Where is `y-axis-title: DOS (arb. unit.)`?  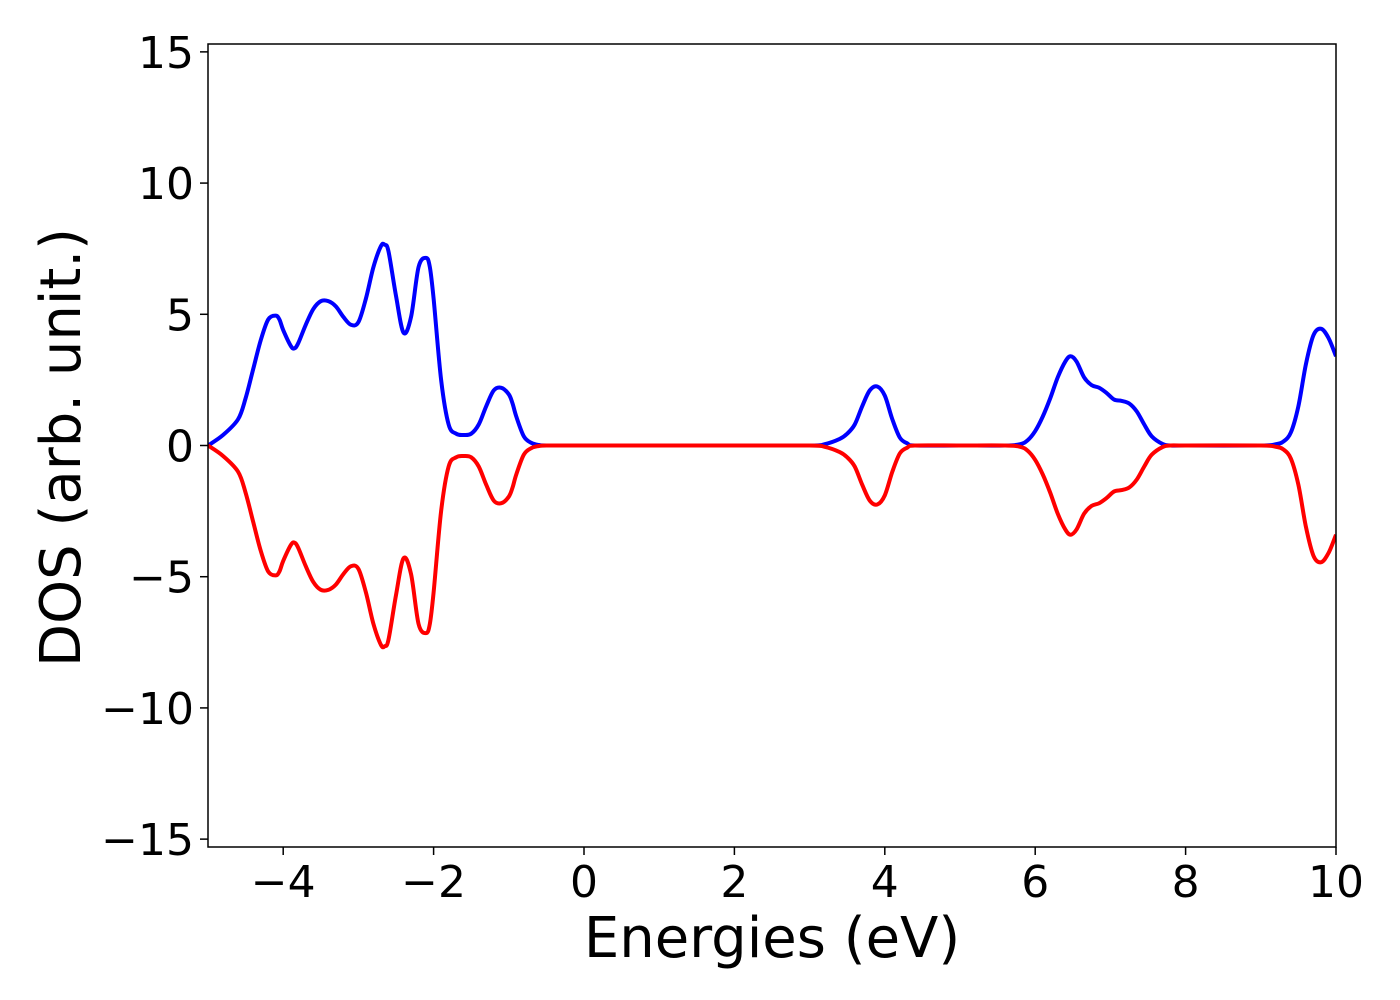
y-axis-title: DOS (arb. unit.) is located at coordinates (61, 447).